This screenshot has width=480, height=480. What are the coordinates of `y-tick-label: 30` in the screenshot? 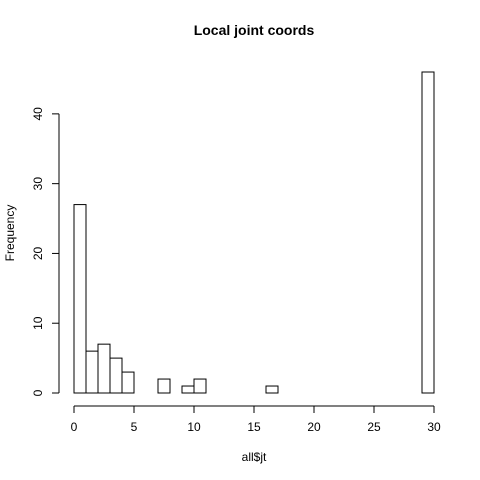 It's located at (38, 184).